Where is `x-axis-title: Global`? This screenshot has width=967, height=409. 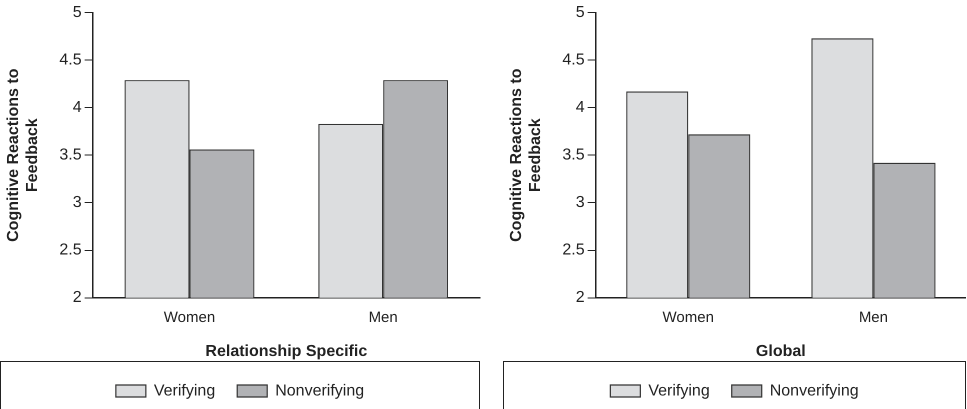 x-axis-title: Global is located at coordinates (781, 351).